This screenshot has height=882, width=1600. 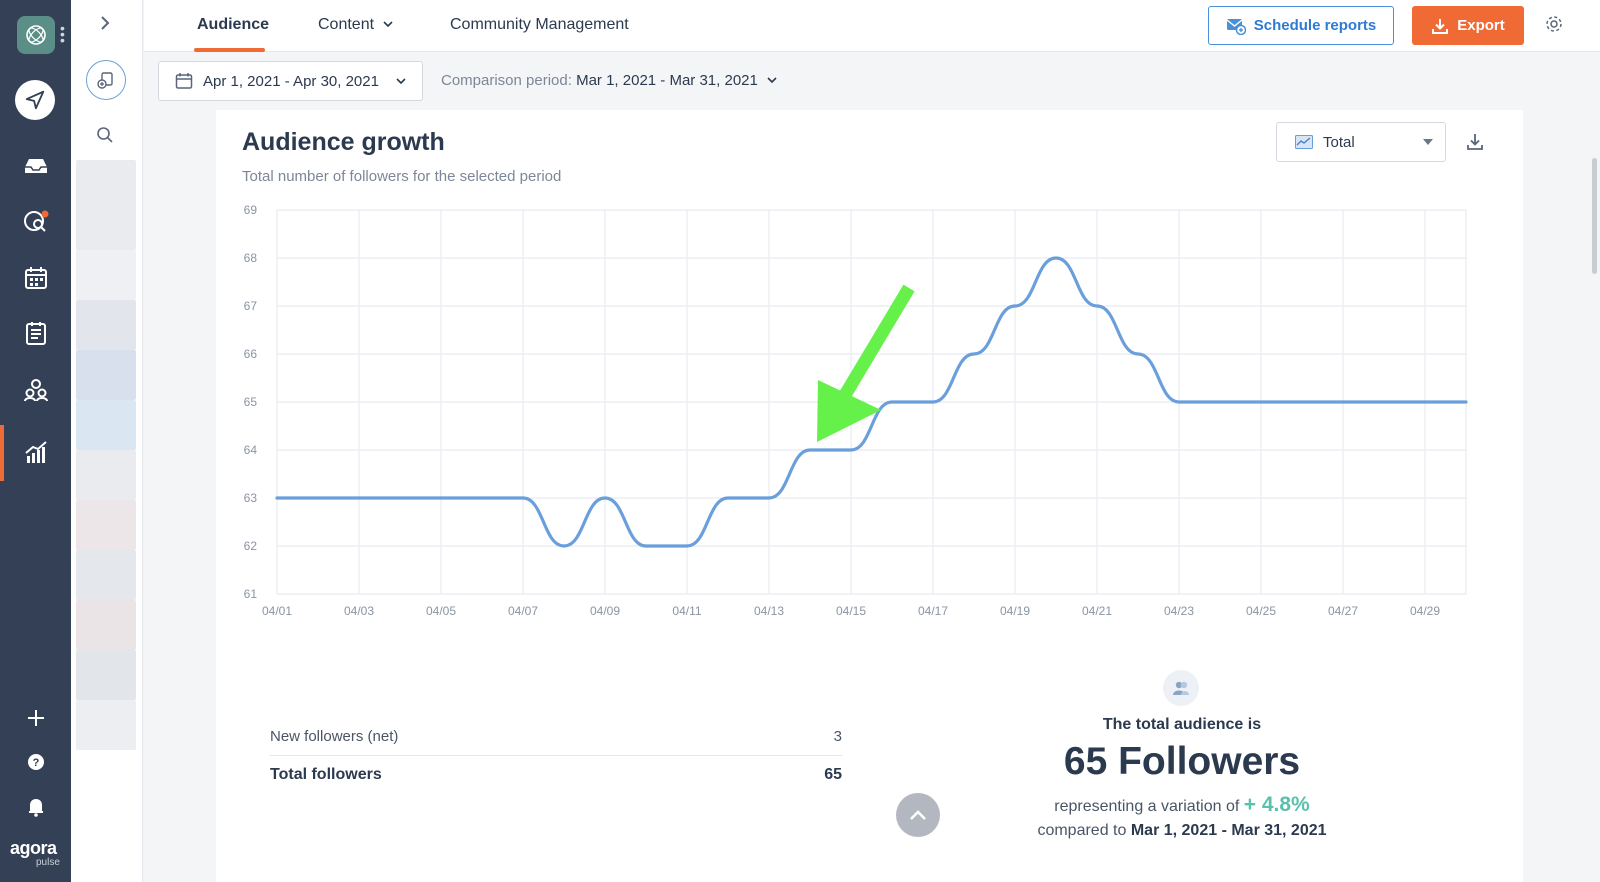 What do you see at coordinates (441, 611) in the screenshot?
I see `x-tick-label: 04/05` at bounding box center [441, 611].